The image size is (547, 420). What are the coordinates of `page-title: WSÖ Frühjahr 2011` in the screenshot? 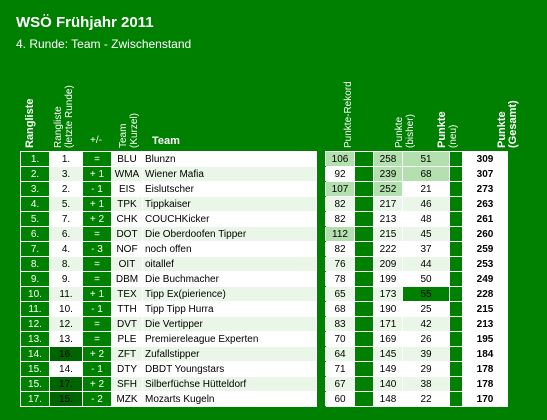 It's located at (85, 22).